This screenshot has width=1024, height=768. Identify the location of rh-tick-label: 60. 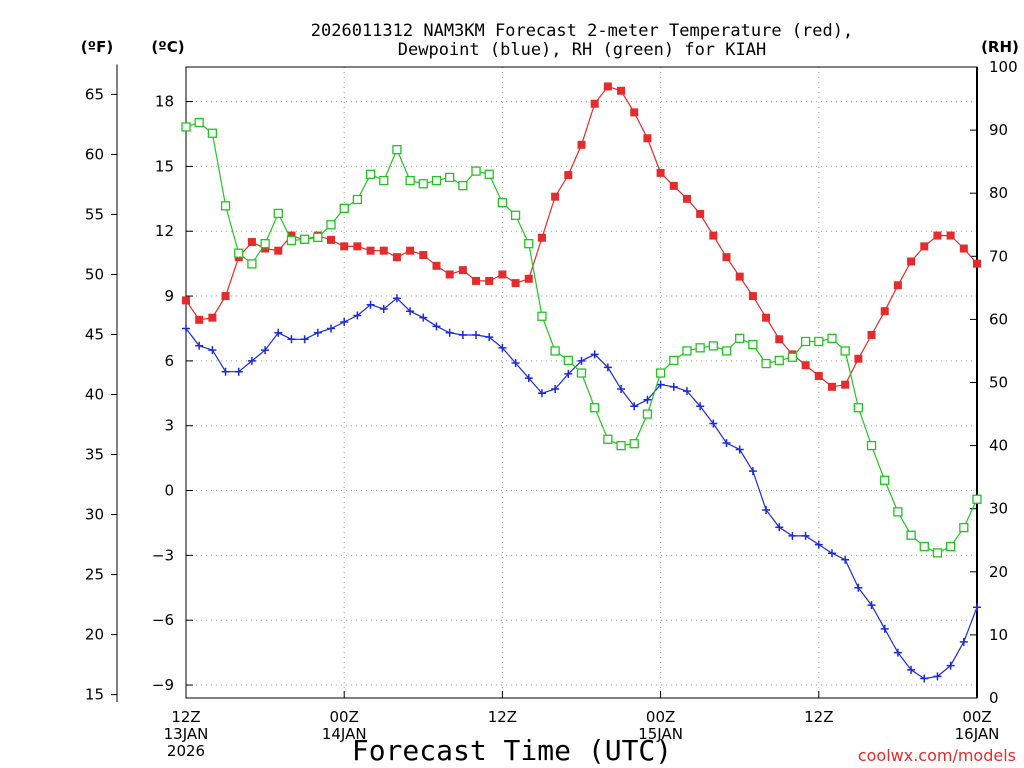
(998, 319).